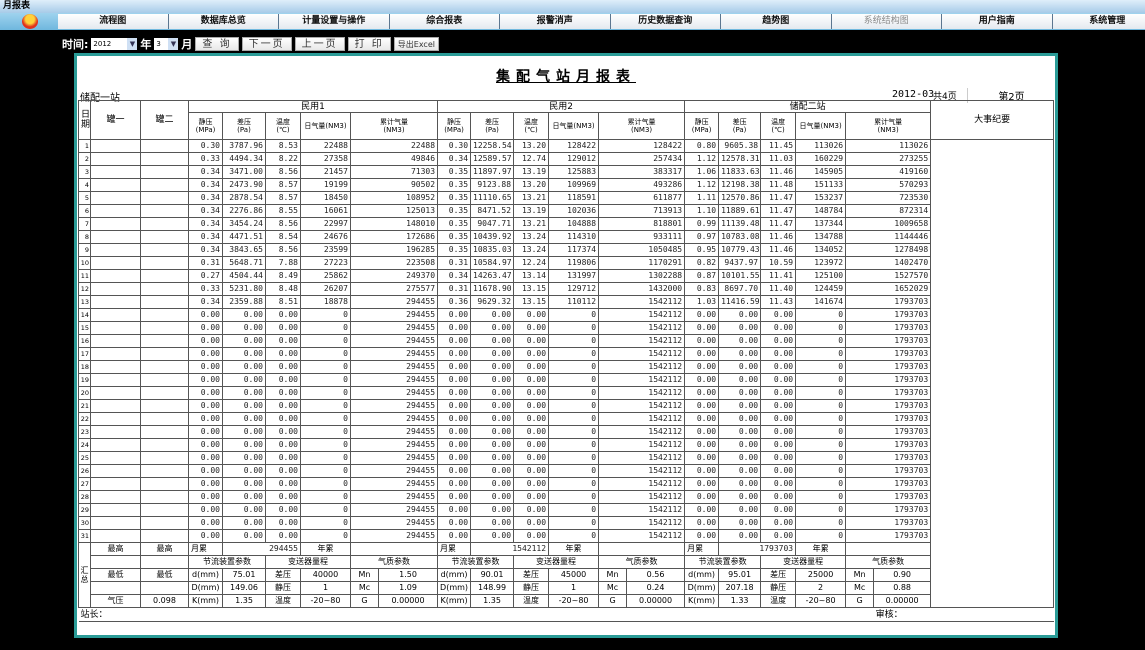 The height and width of the screenshot is (650, 1145). Describe the element at coordinates (217, 43) in the screenshot. I see `query-button: 查 询` at that location.